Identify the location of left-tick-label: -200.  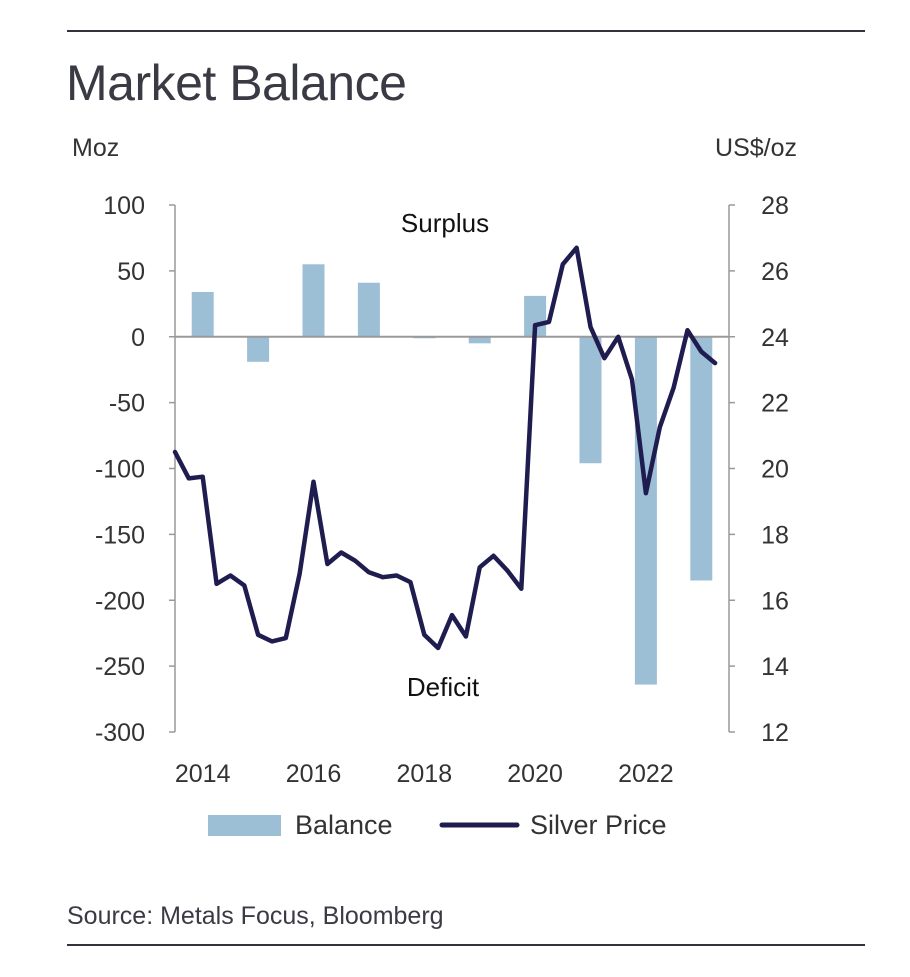
(120, 601).